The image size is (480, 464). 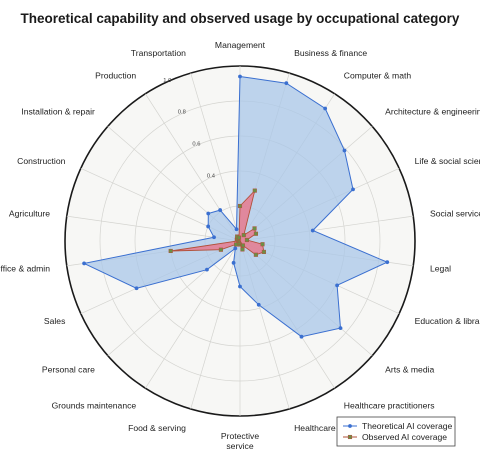 I want to click on category-label: Healthcare practitioners, so click(x=389, y=406).